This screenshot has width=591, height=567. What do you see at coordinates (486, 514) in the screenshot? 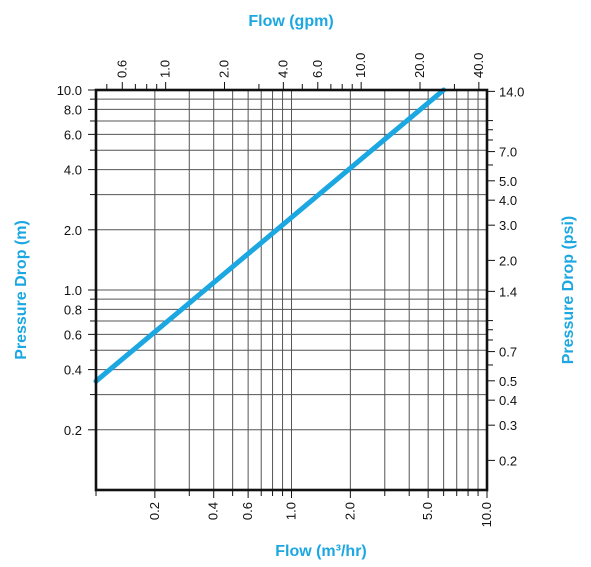
I see `bottom-tick-label: 10.0` at bounding box center [486, 514].